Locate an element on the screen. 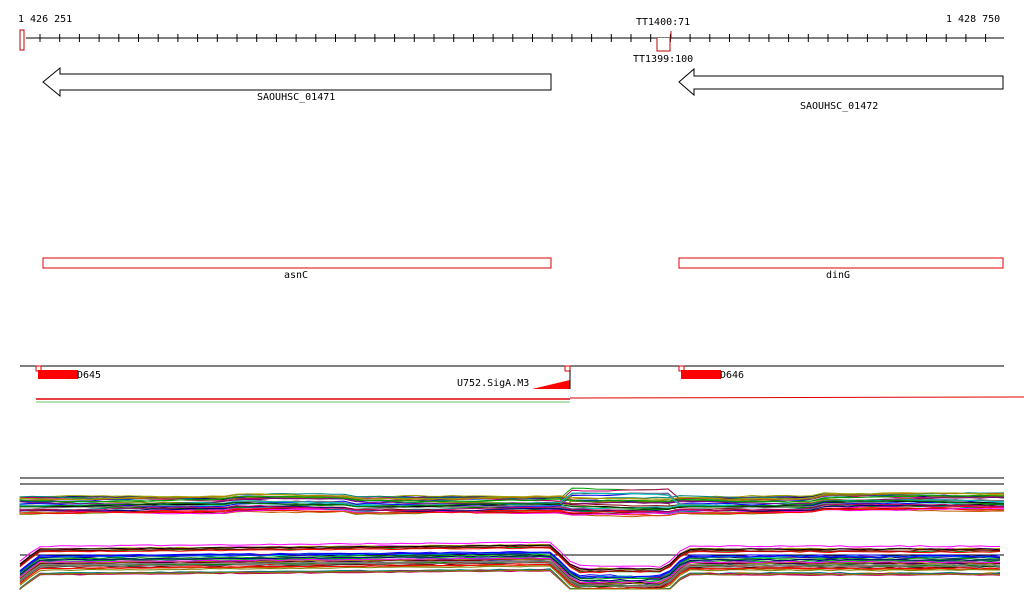 The width and height of the screenshot is (1024, 611). coverage-line-right is located at coordinates (796, 397).